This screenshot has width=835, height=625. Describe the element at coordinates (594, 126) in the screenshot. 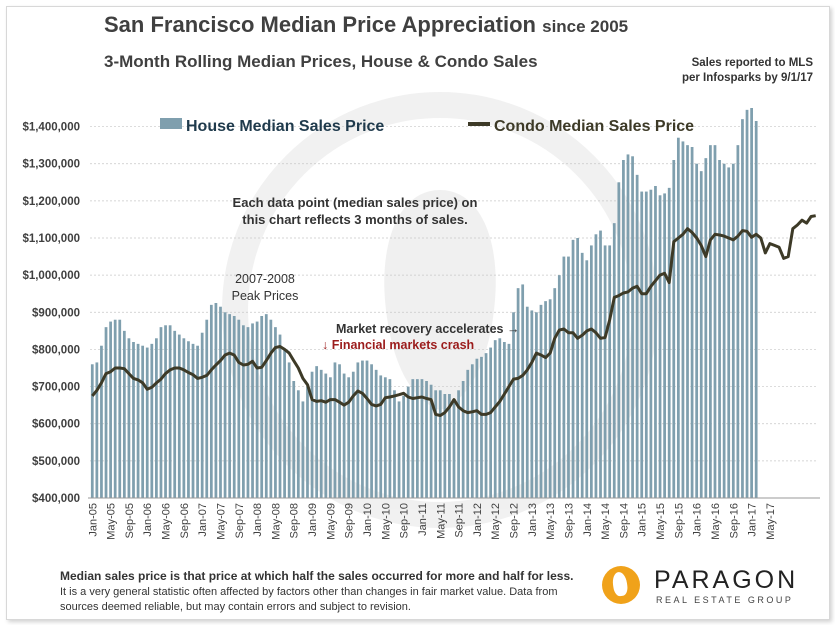

I see `legend-condo-label: Condo Median Sales Price` at that location.